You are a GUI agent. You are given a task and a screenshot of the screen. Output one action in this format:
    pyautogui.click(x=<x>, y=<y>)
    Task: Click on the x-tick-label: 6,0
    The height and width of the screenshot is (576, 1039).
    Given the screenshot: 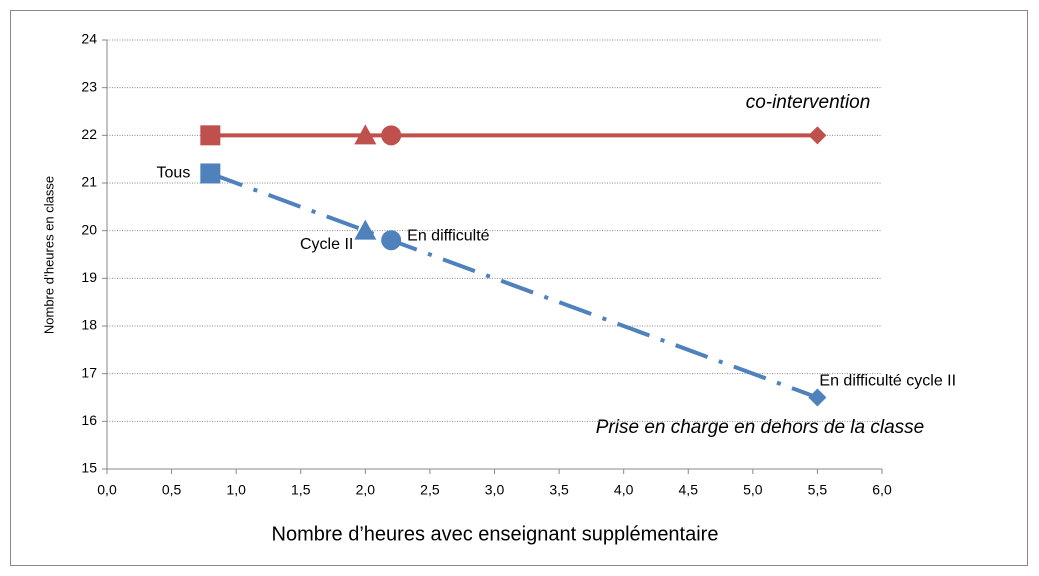 What is the action you would take?
    pyautogui.click(x=882, y=490)
    